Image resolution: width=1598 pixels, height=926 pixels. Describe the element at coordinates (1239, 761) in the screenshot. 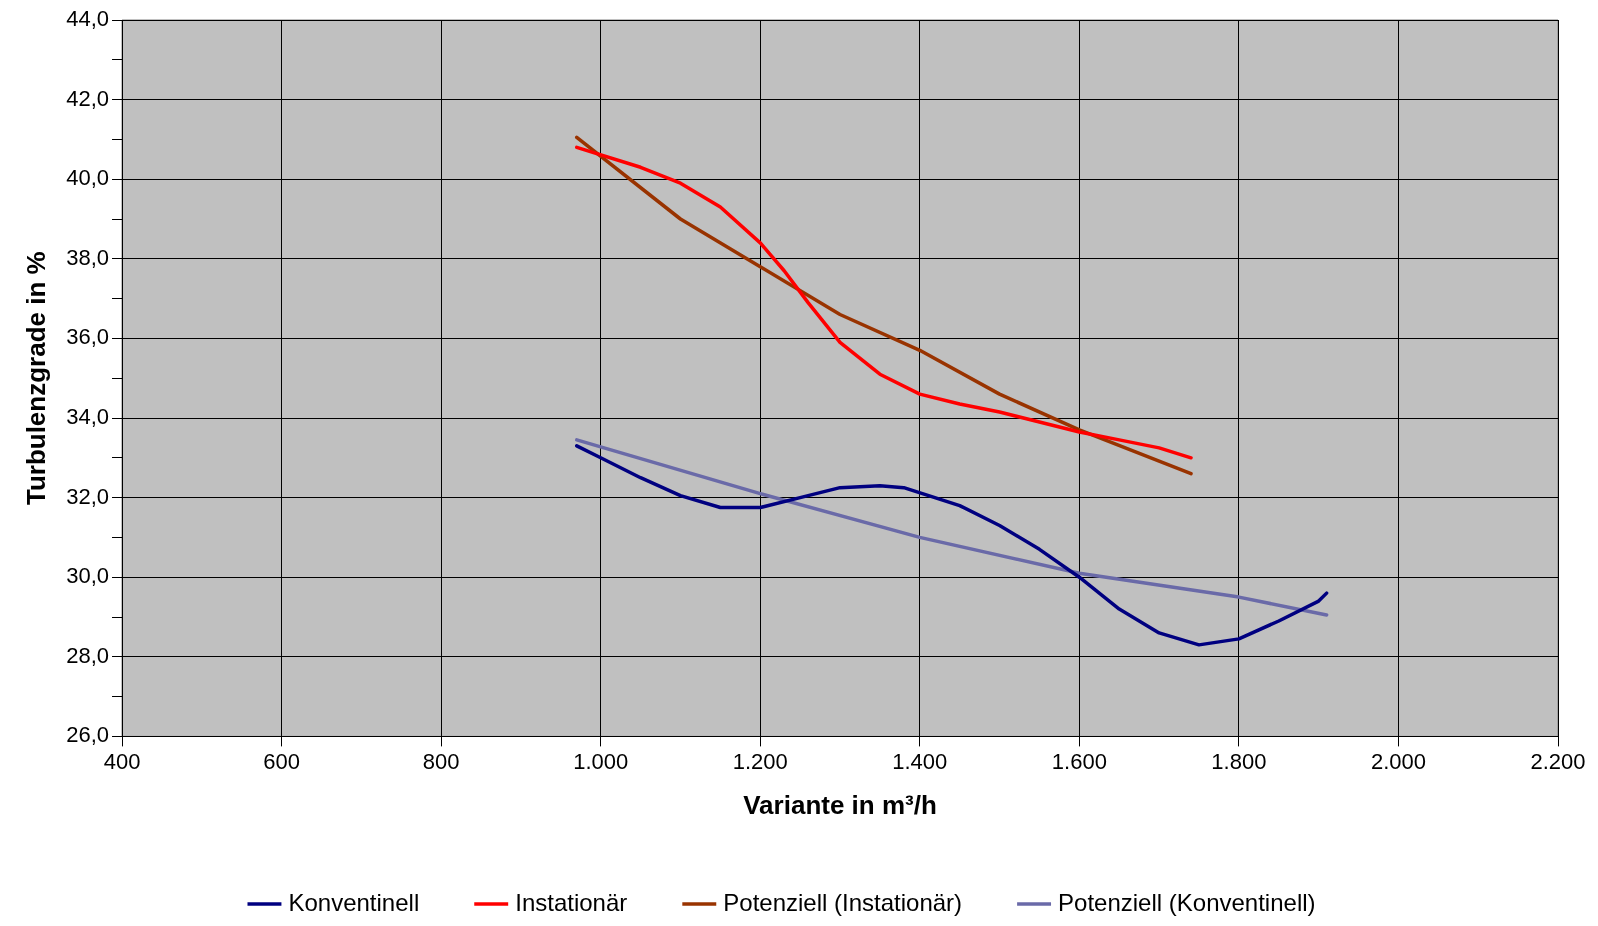

I see `x-tick-label: 1.800` at that location.